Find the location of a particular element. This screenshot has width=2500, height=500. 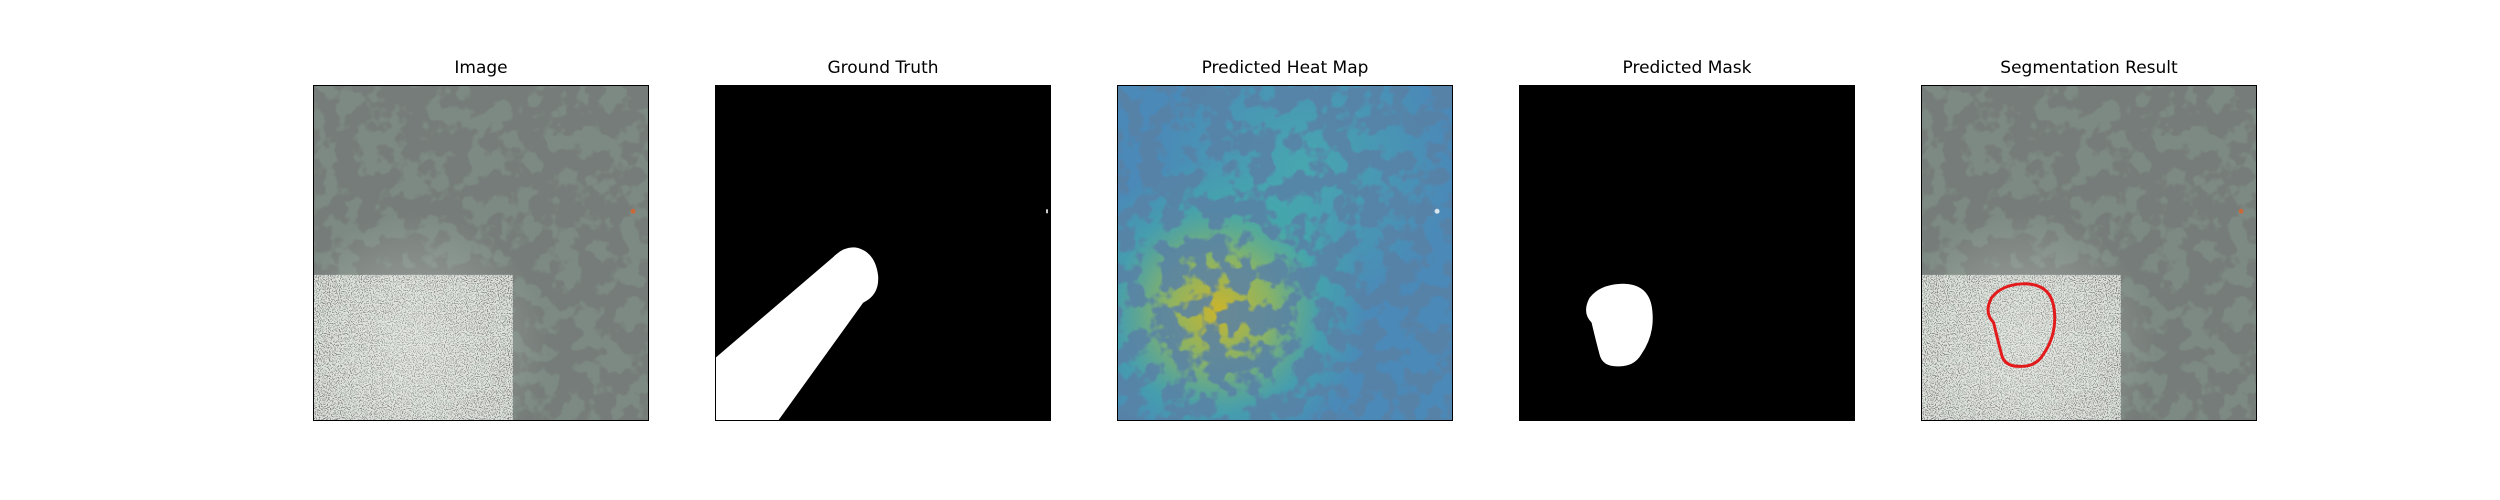

panel-ground-truth is located at coordinates (883, 253).